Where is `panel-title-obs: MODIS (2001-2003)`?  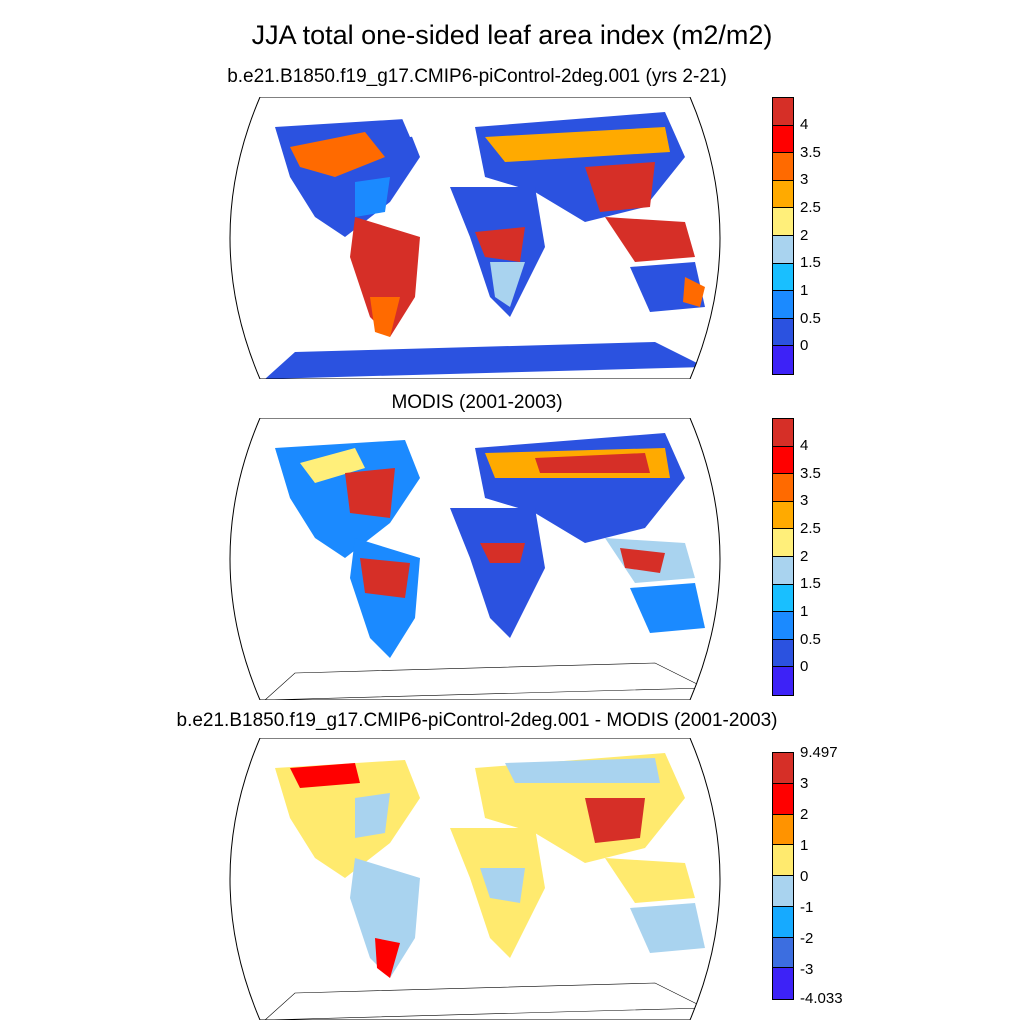 panel-title-obs: MODIS (2001-2003) is located at coordinates (477, 402).